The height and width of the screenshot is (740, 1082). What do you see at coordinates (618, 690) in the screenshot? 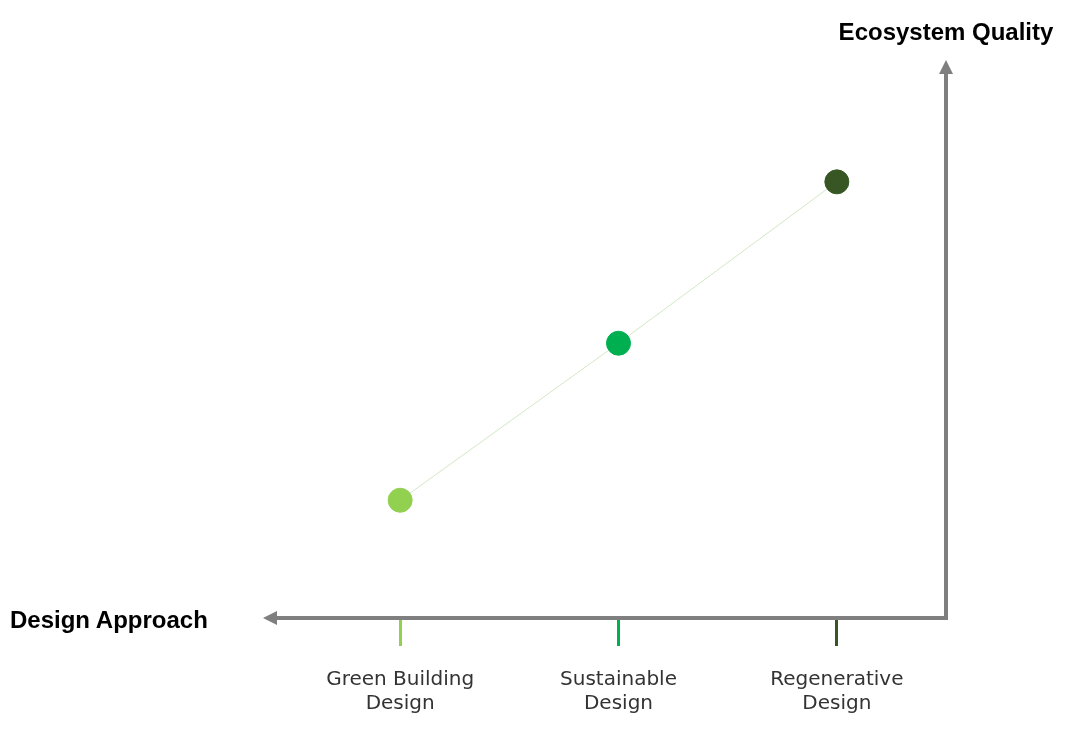
I see `x-tick-label: Sustainable Design` at bounding box center [618, 690].